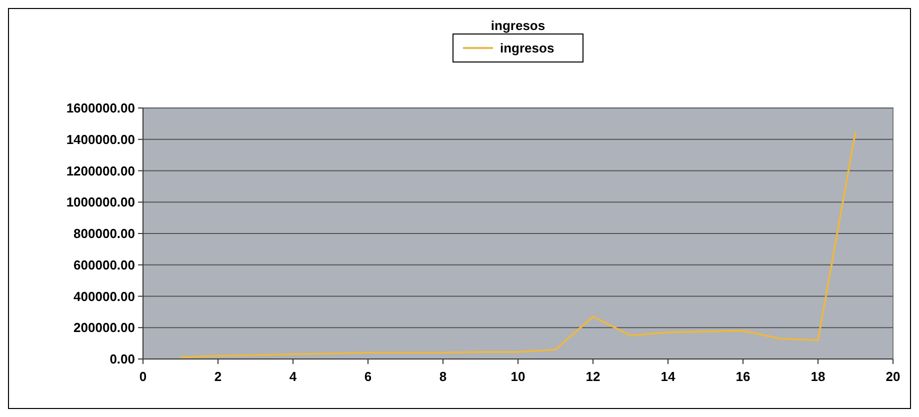 The height and width of the screenshot is (417, 919). What do you see at coordinates (527, 48) in the screenshot?
I see `legend-label: ingresos` at bounding box center [527, 48].